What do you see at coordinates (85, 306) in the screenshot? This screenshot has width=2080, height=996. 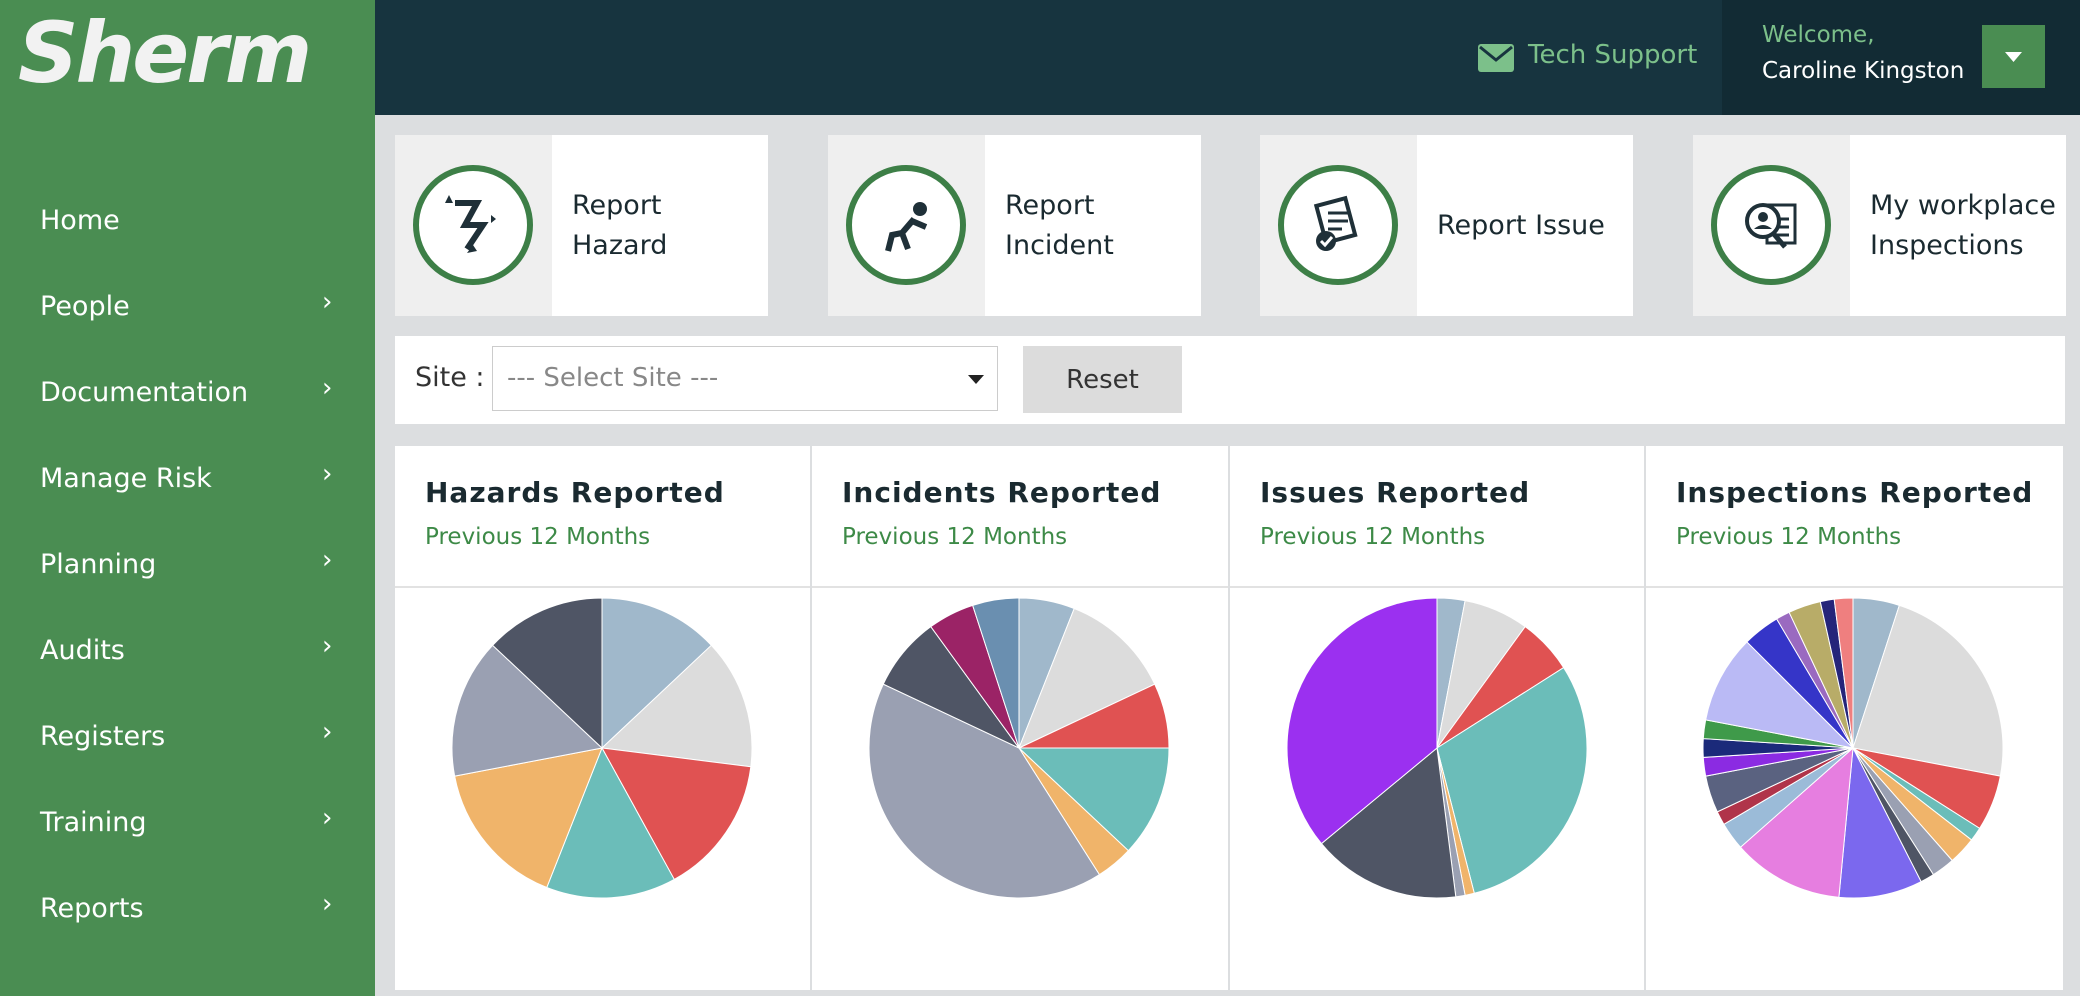 I see `nav-item: People` at bounding box center [85, 306].